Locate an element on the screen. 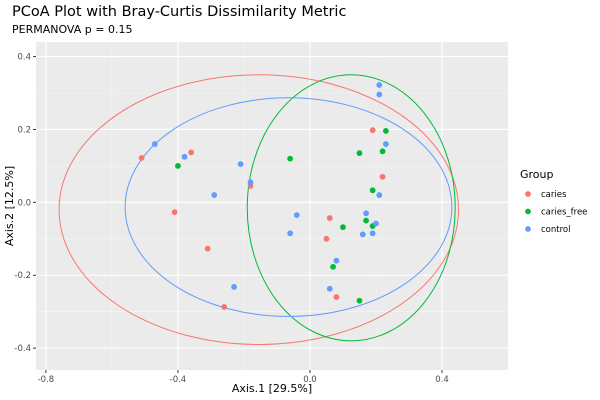 This screenshot has width=600, height=400. legend-label-control: control is located at coordinates (555, 230).